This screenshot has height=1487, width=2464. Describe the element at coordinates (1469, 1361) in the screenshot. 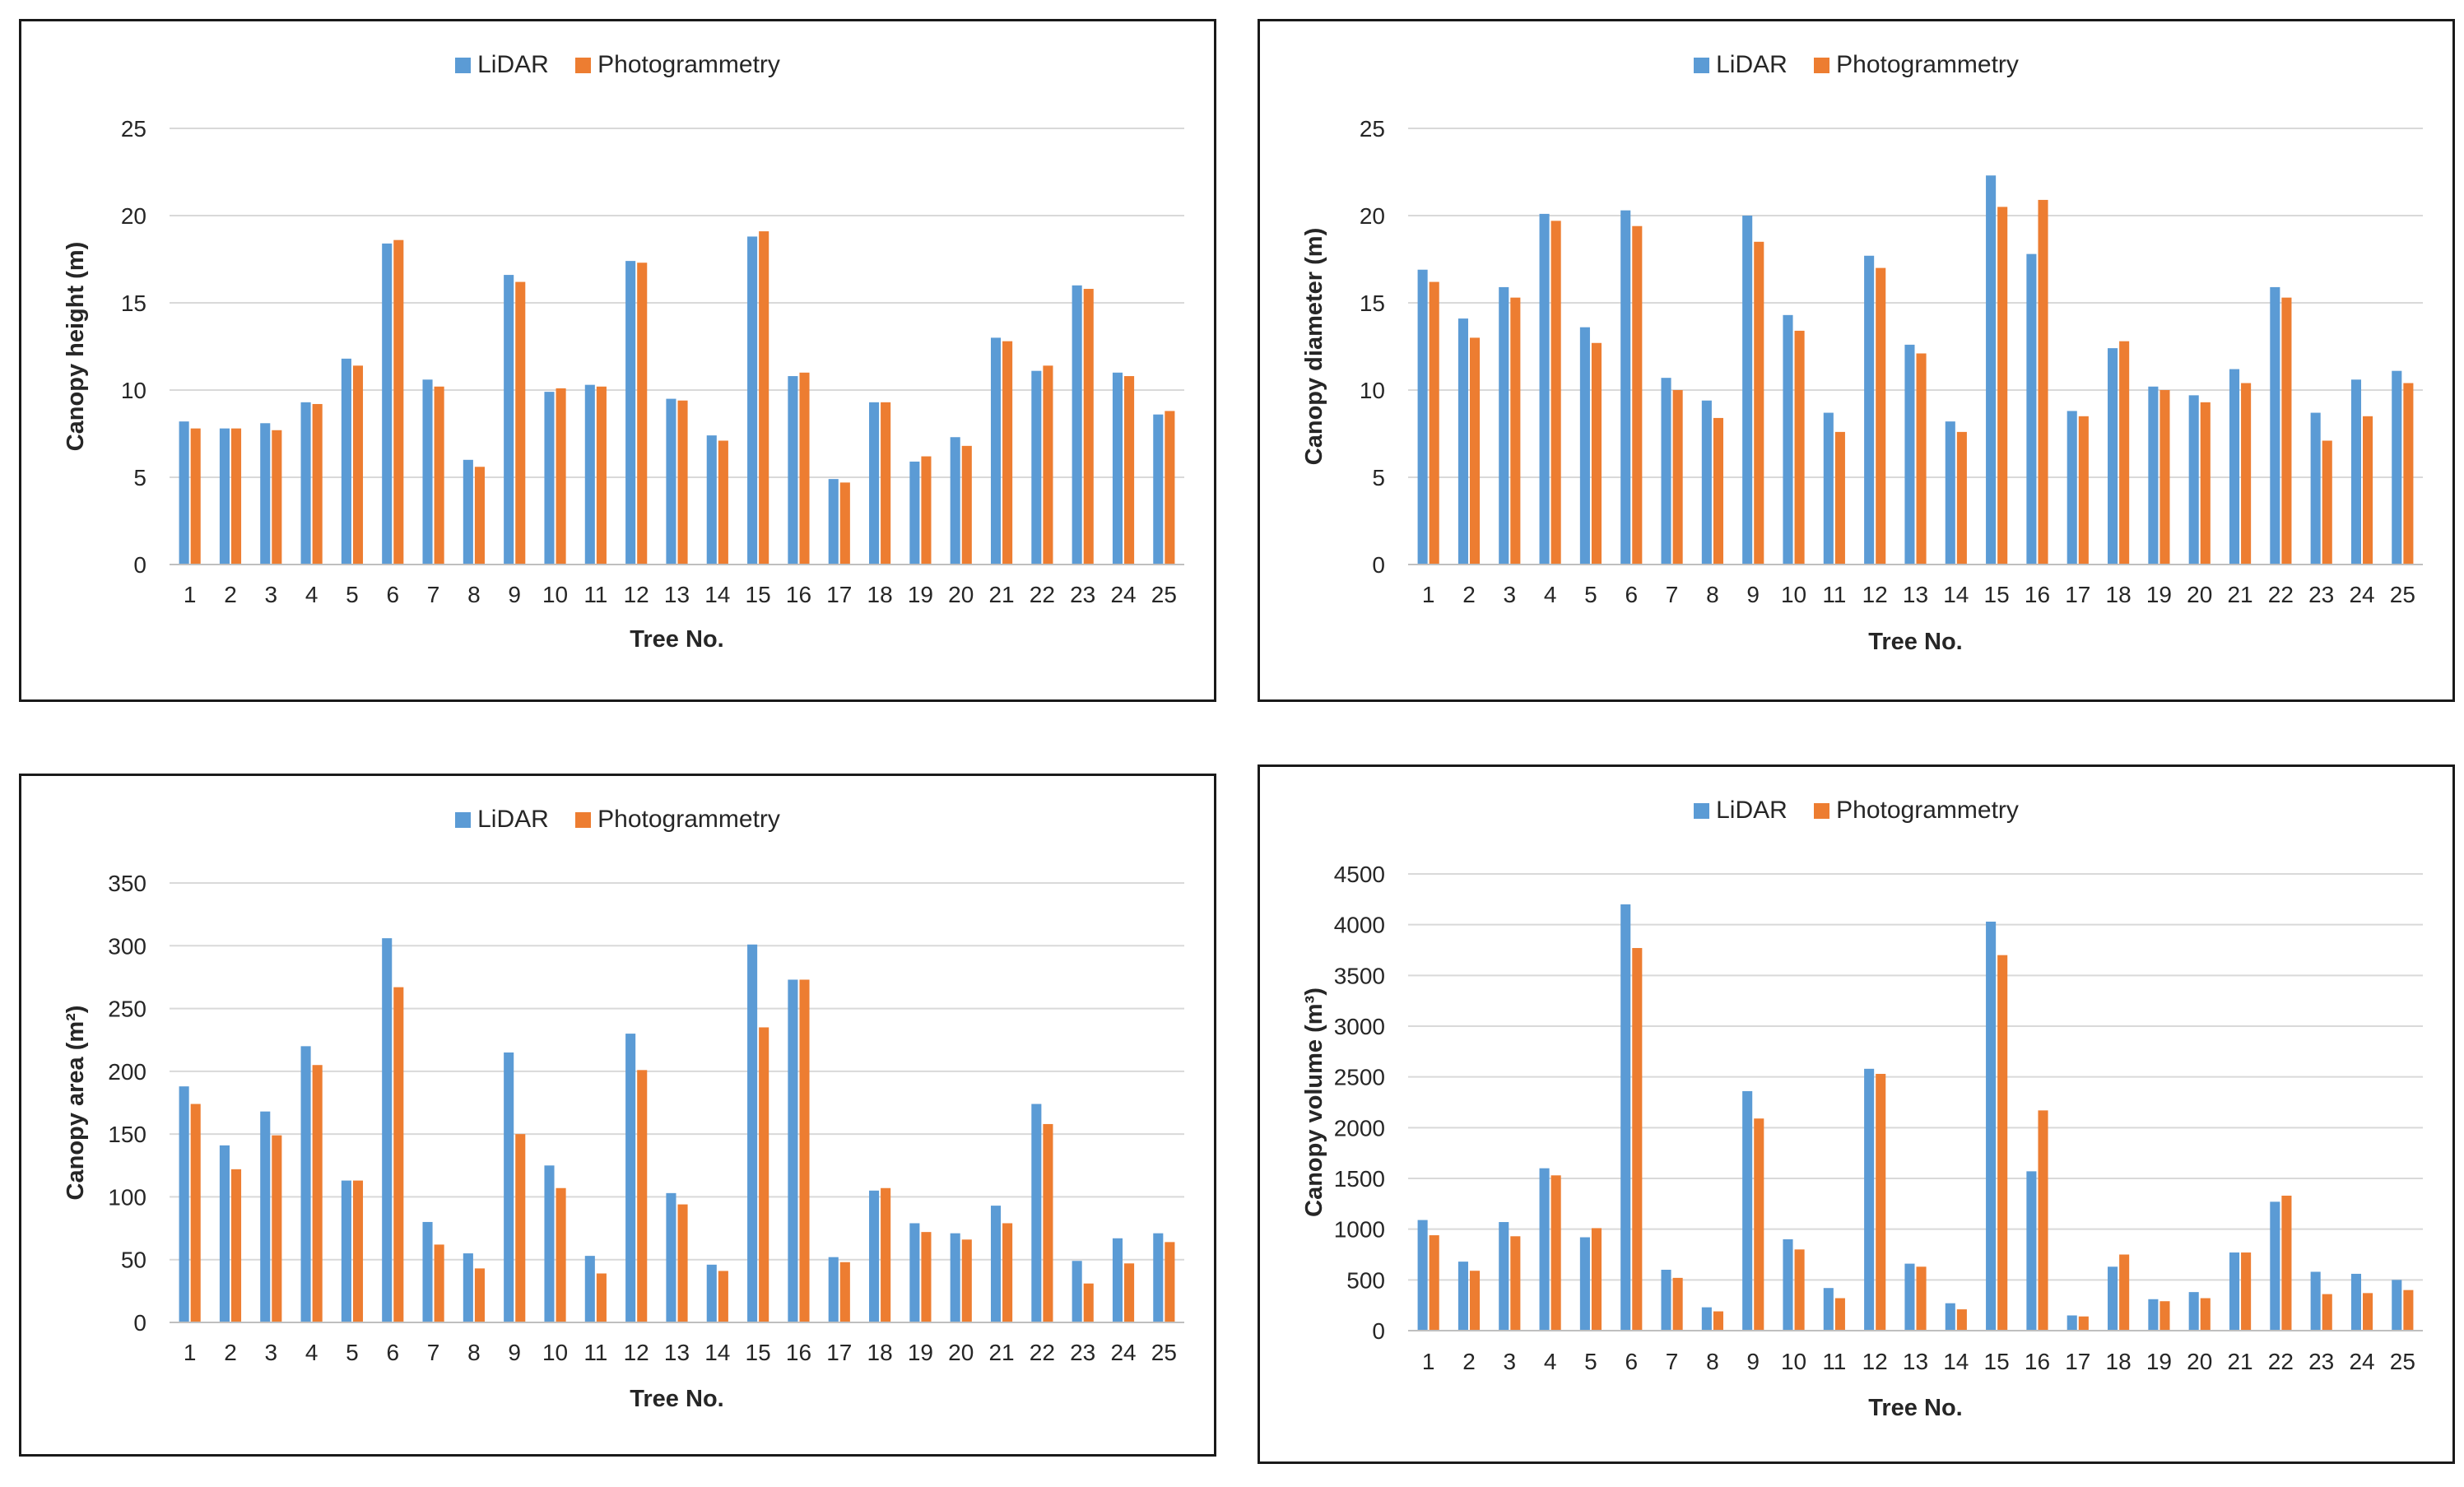

I see `x-tick-label: 2` at that location.